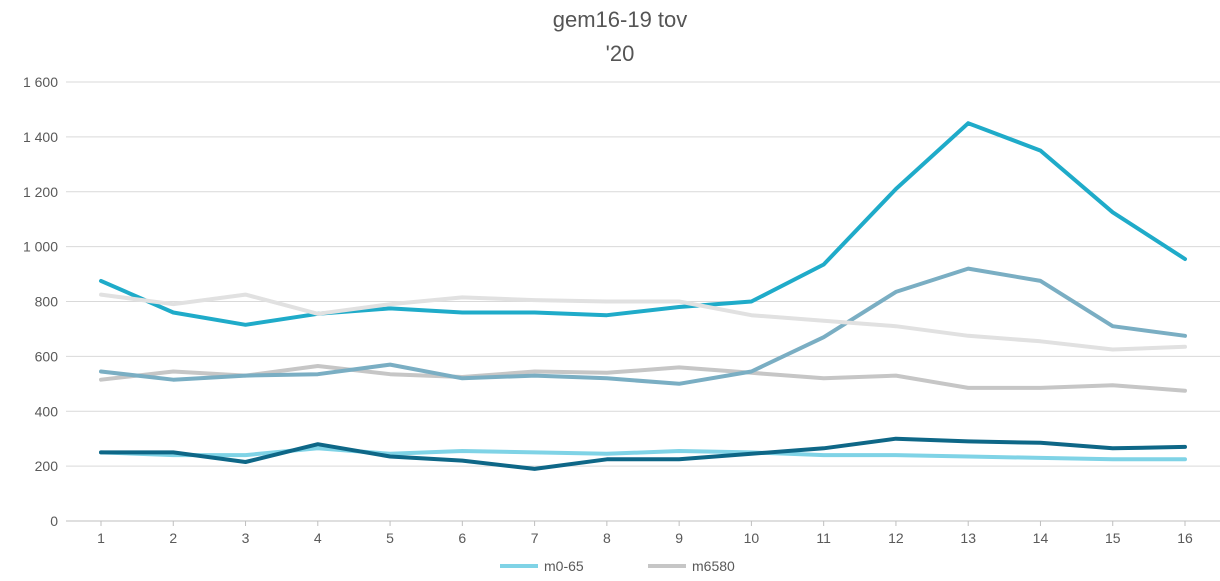  I want to click on x-tick-label: 12, so click(896, 538).